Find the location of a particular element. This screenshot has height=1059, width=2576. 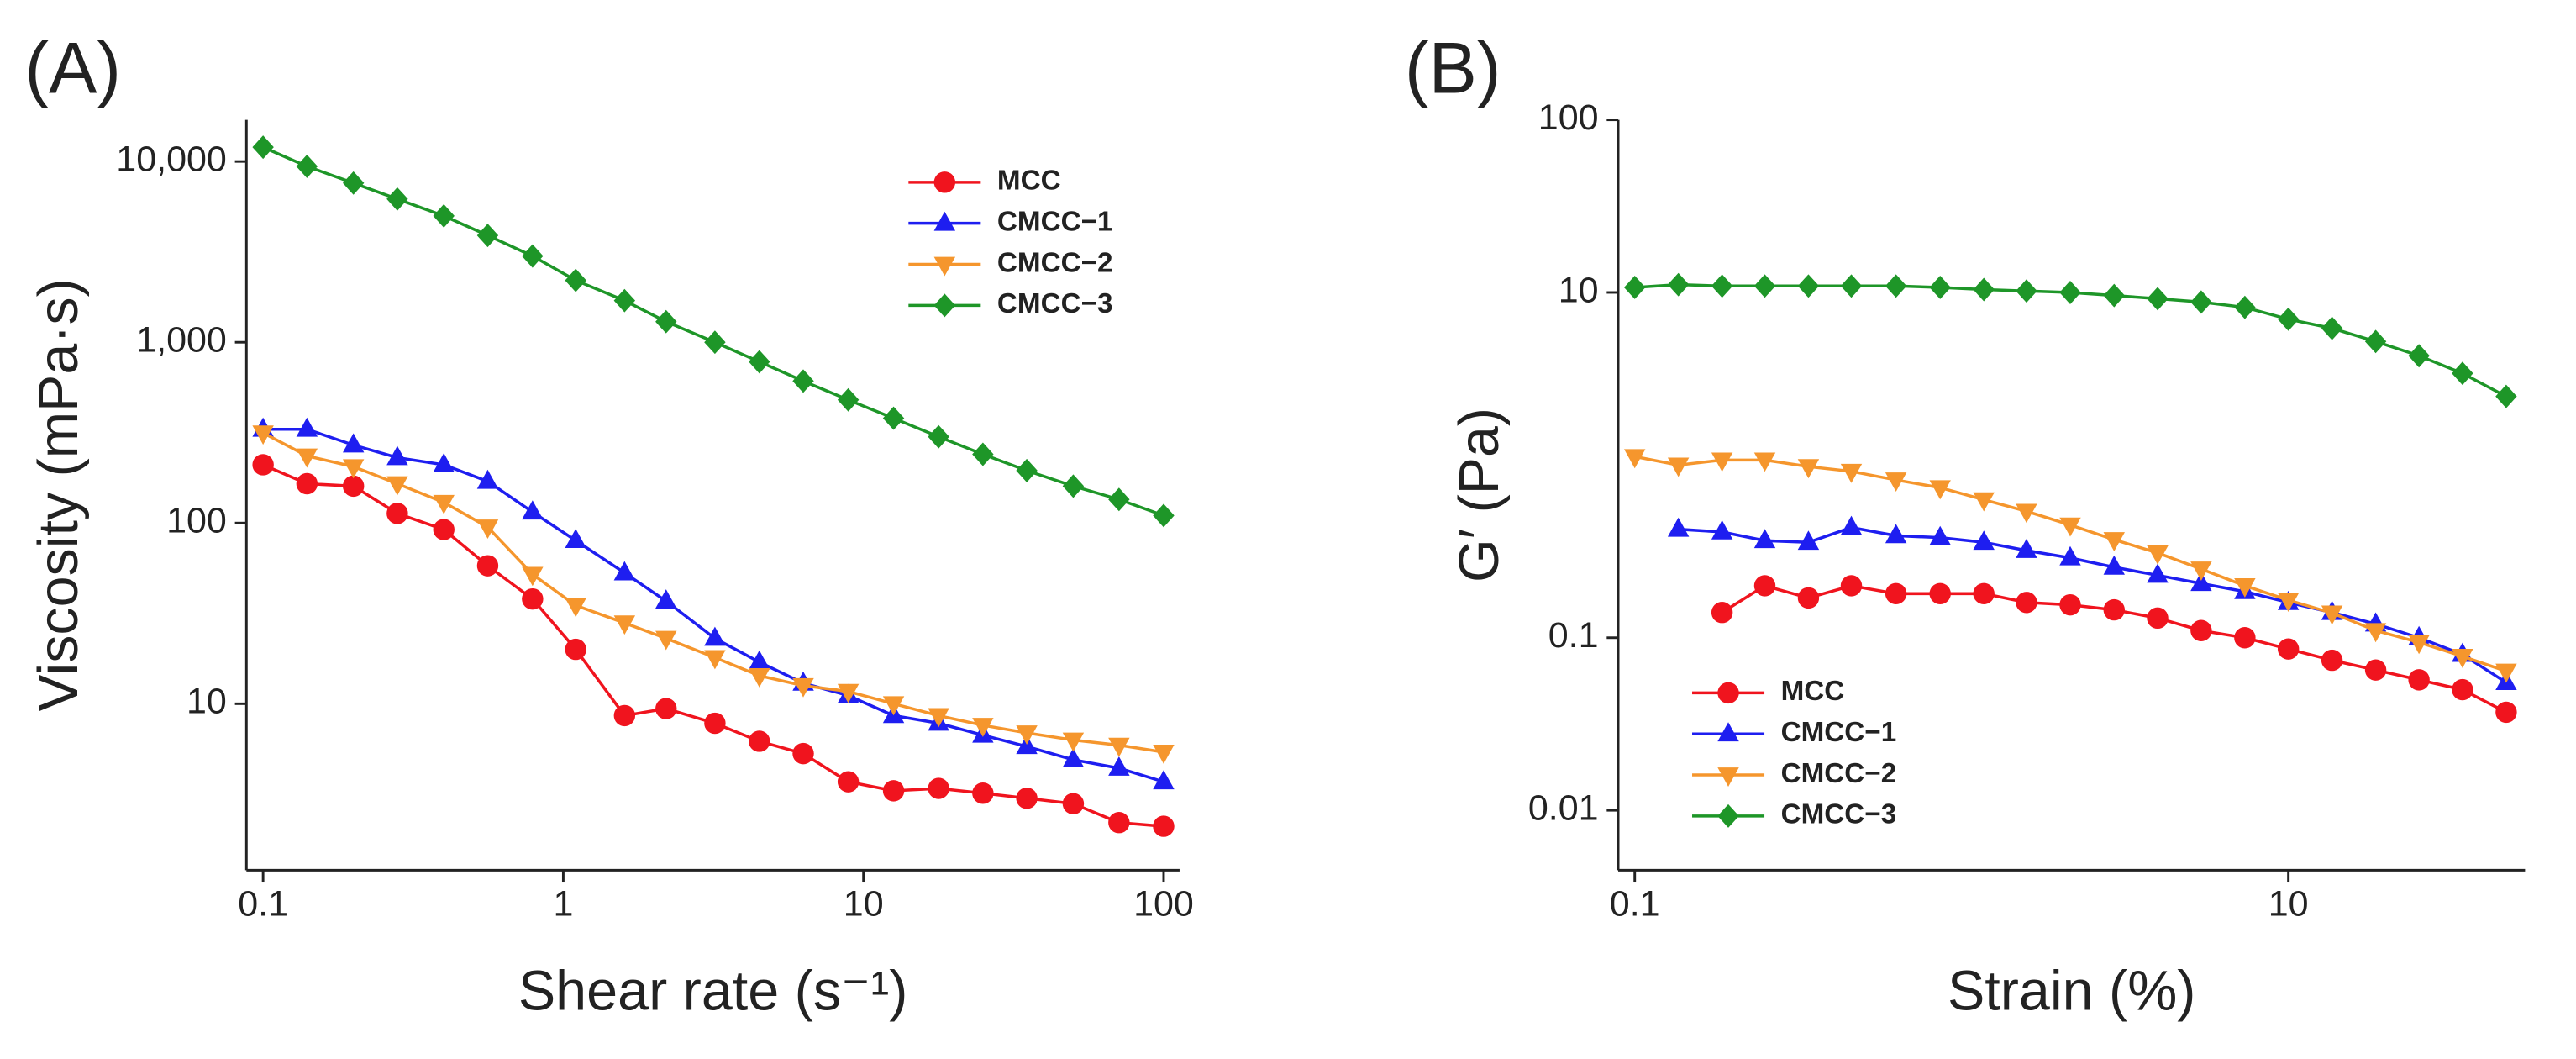

legend-label: CMCC−3 is located at coordinates (1839, 814).